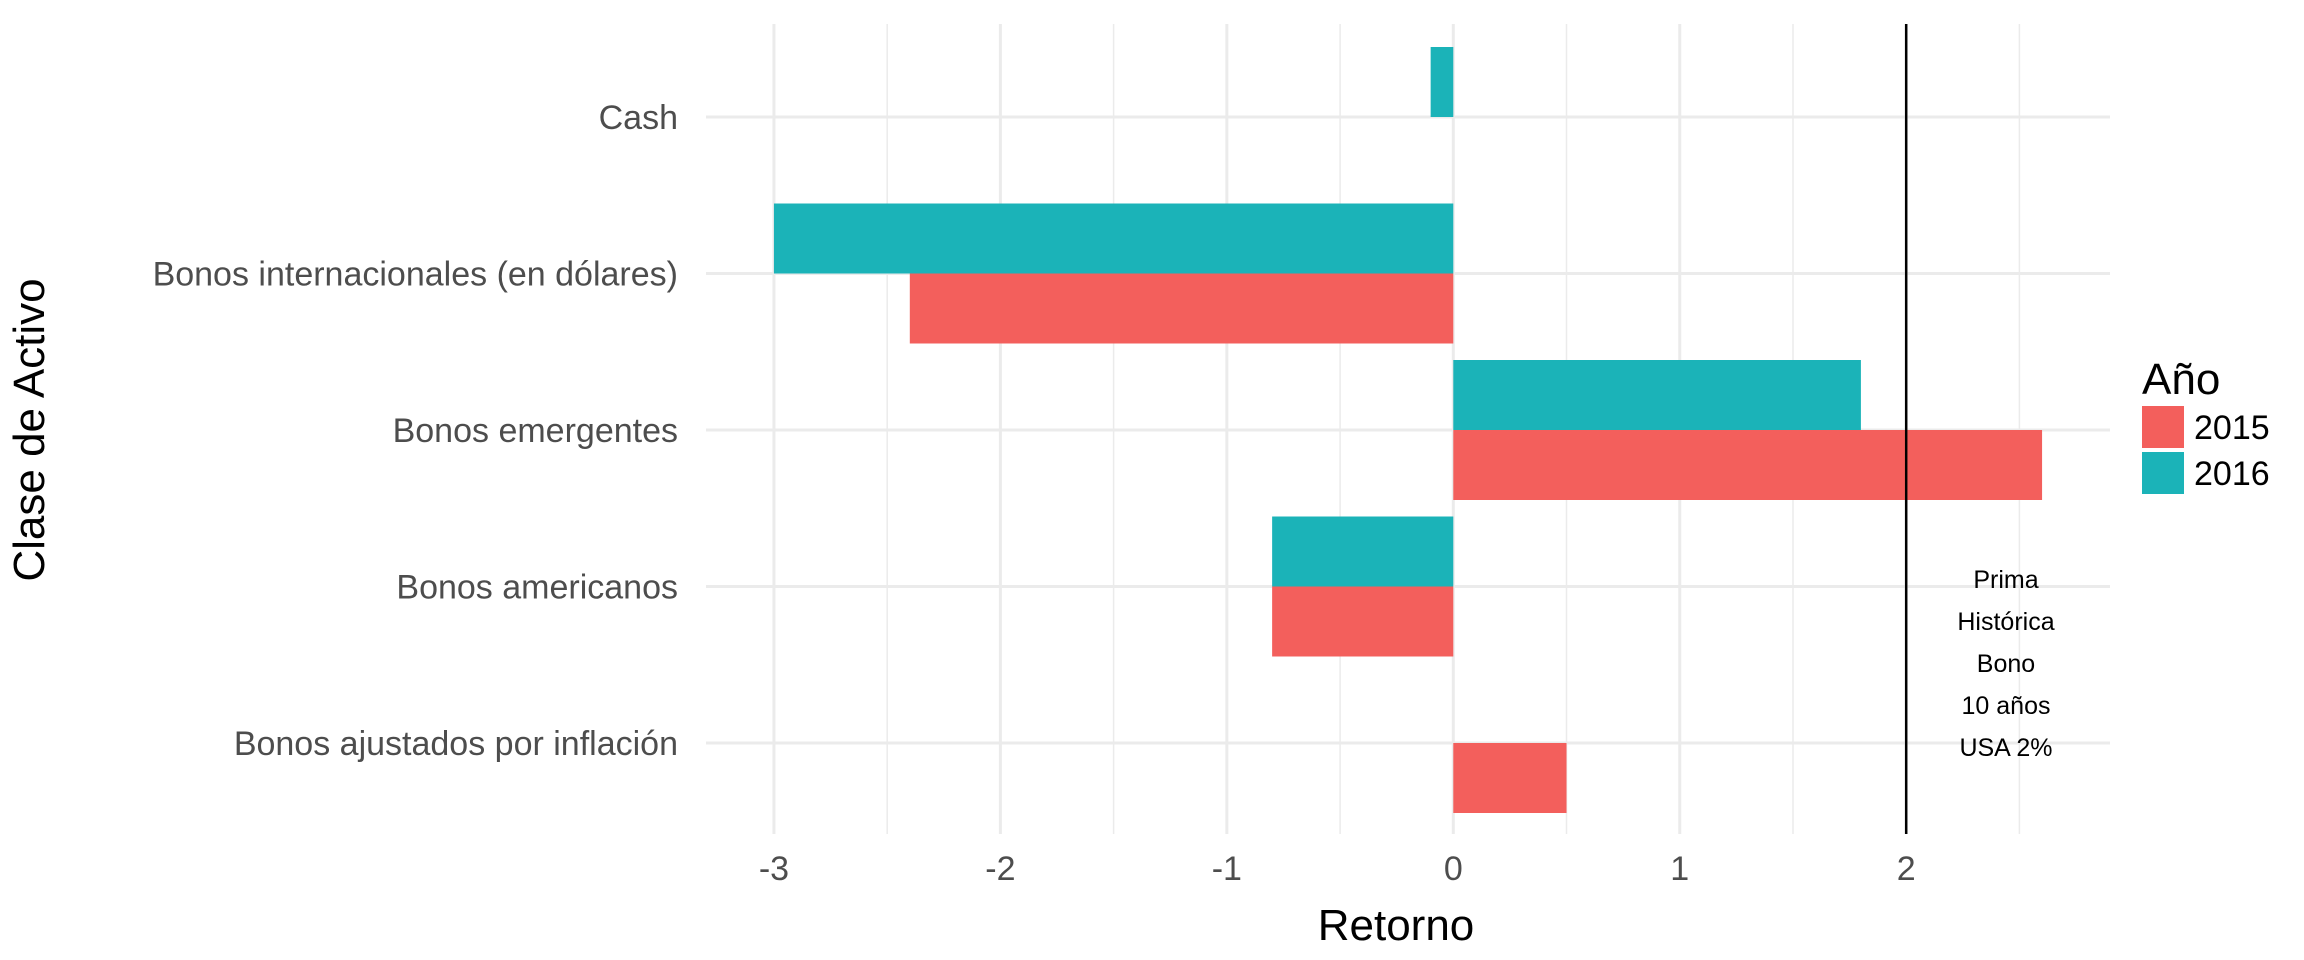 Image resolution: width=2304 pixels, height=960 pixels. I want to click on x-tick-labels: -3 -2 -1 0 1 2, so click(1337, 869).